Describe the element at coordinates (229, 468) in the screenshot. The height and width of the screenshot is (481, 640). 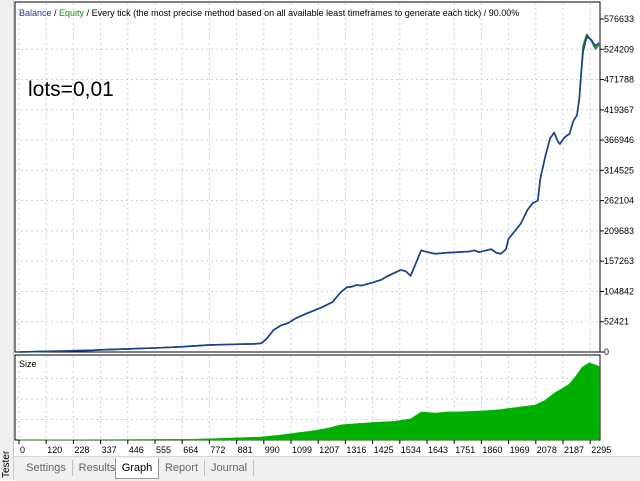
I see `tab-journal: Journal` at that location.